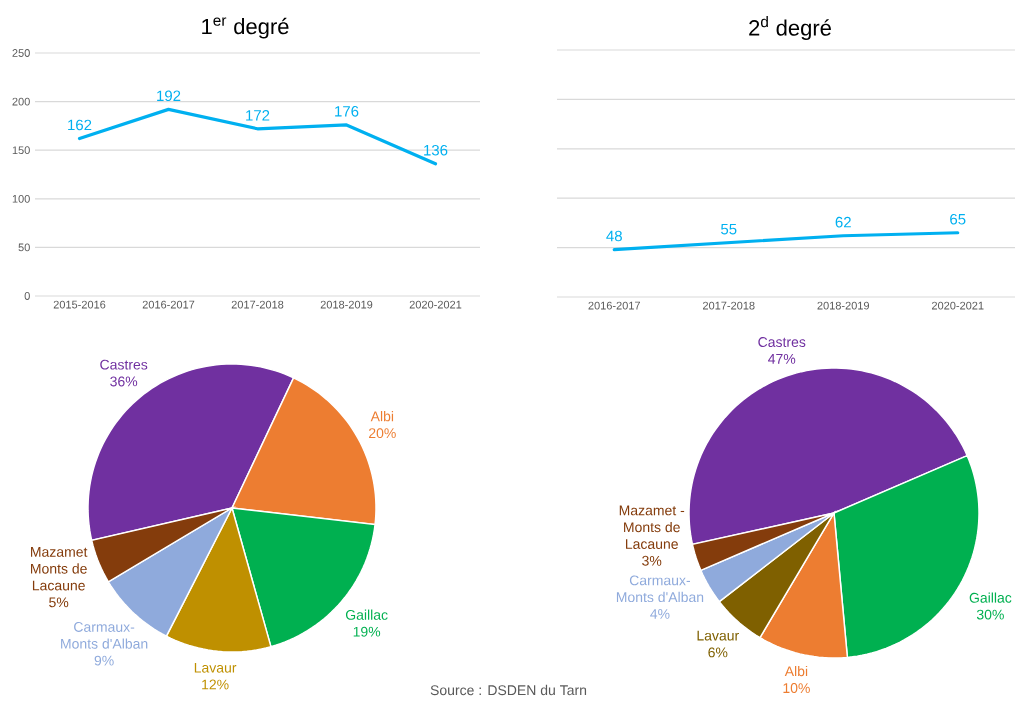 The image size is (1017, 702). Describe the element at coordinates (796, 688) in the screenshot. I see `data-label: 10%` at that location.